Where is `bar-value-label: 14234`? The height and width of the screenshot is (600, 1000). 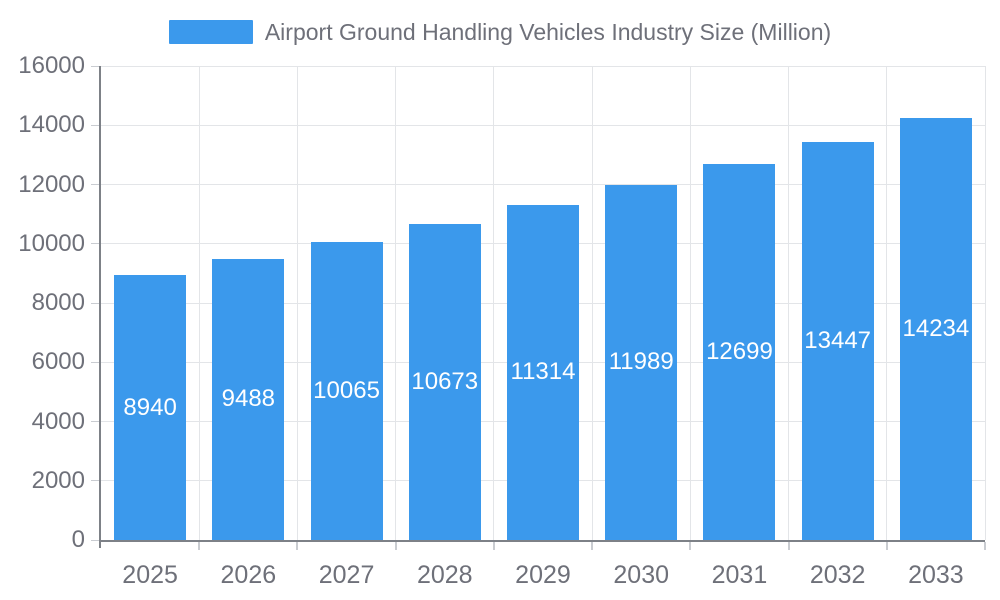
bar-value-label: 14234 is located at coordinates (936, 329).